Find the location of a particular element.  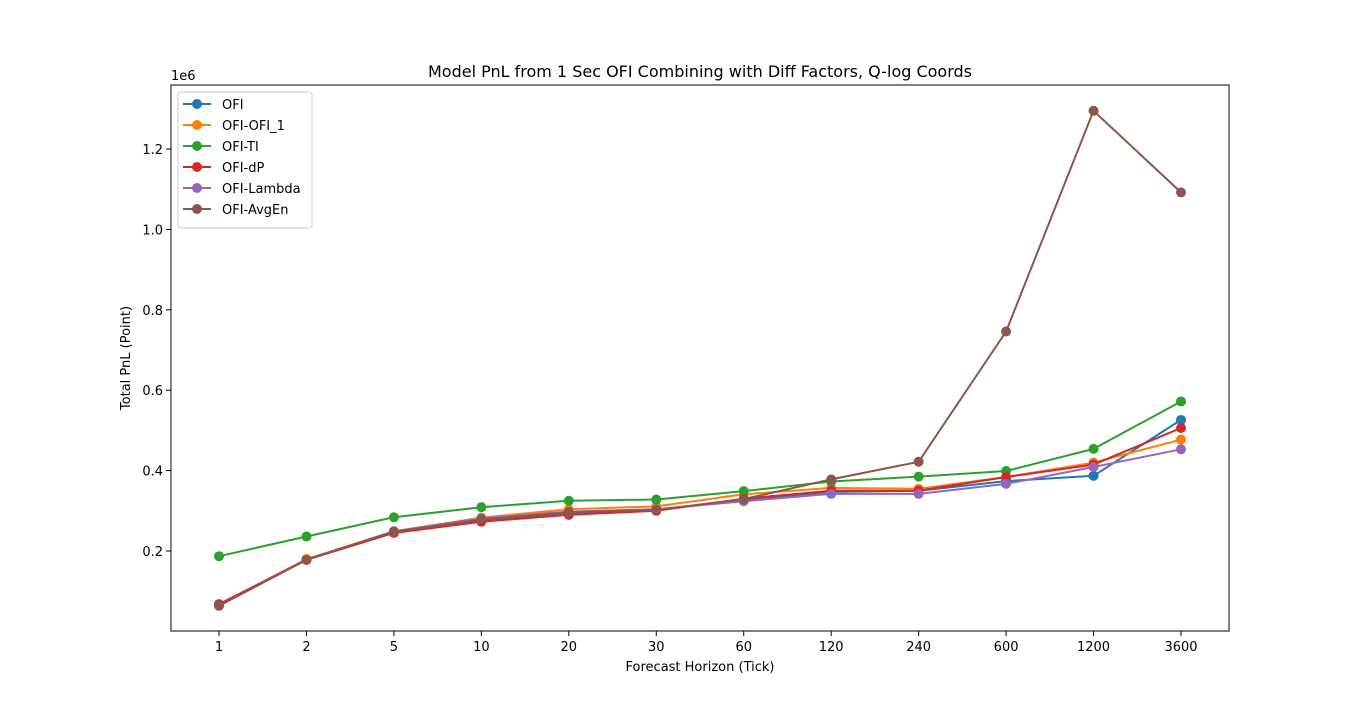

x-tick-label: 240 is located at coordinates (918, 647).